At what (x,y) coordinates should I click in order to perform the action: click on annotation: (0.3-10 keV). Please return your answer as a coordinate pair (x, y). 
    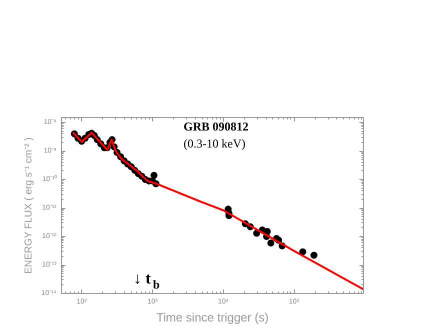
    Looking at the image, I should click on (215, 143).